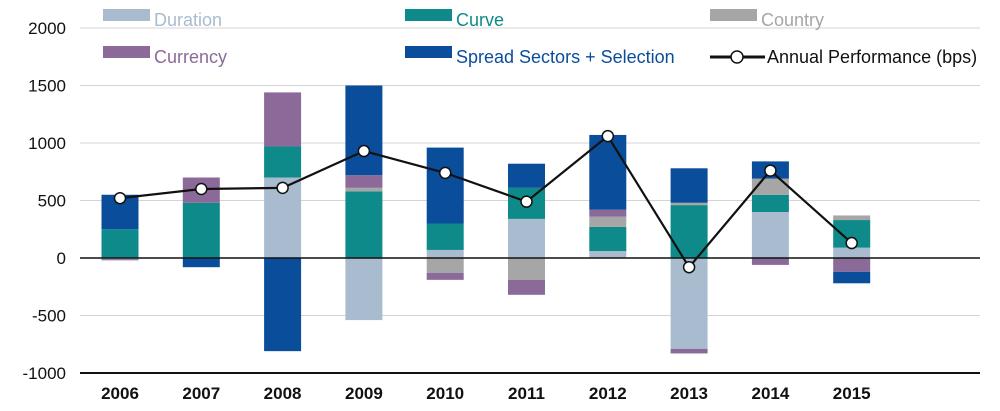  What do you see at coordinates (283, 162) in the screenshot?
I see `bar-segment-2008-curve` at bounding box center [283, 162].